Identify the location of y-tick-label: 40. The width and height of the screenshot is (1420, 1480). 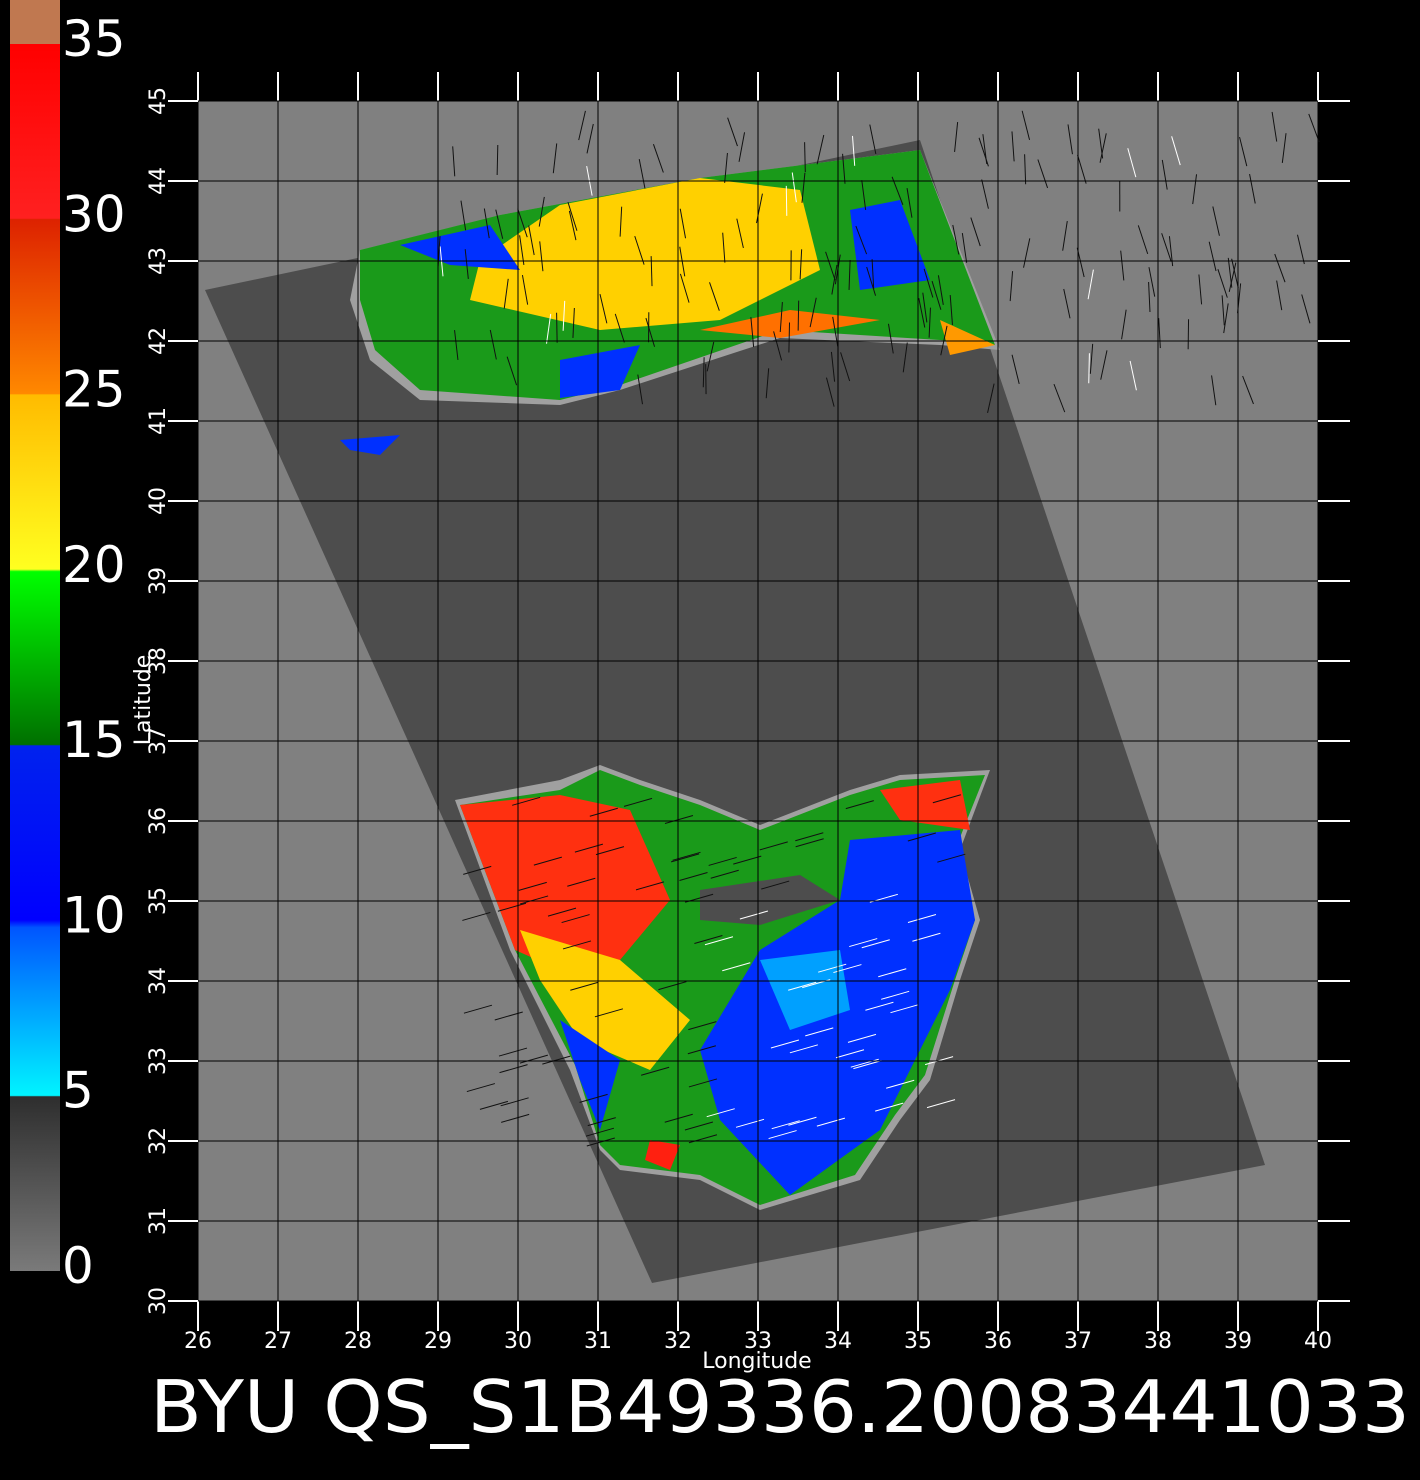
(158, 501).